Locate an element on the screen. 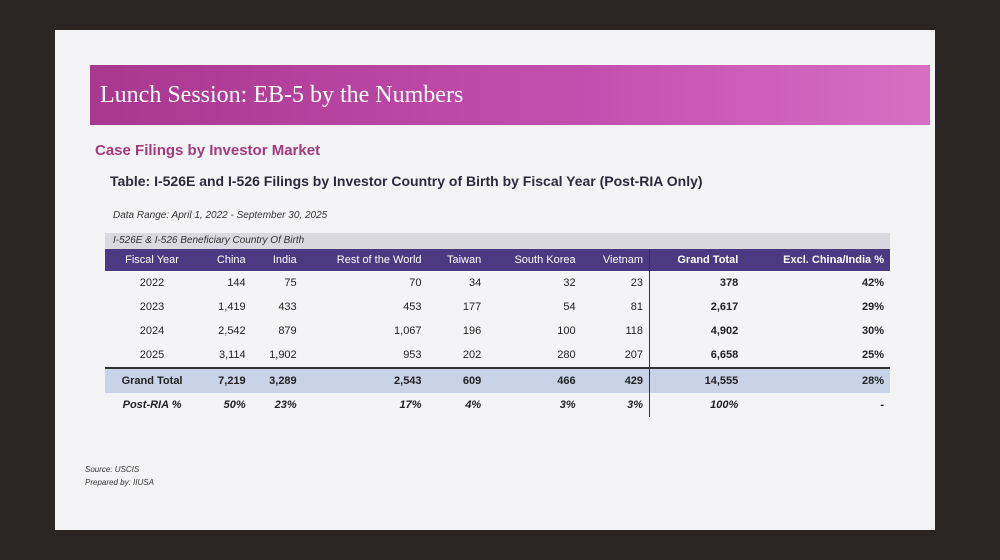  cell: Excl. China/India % is located at coordinates (817, 260).